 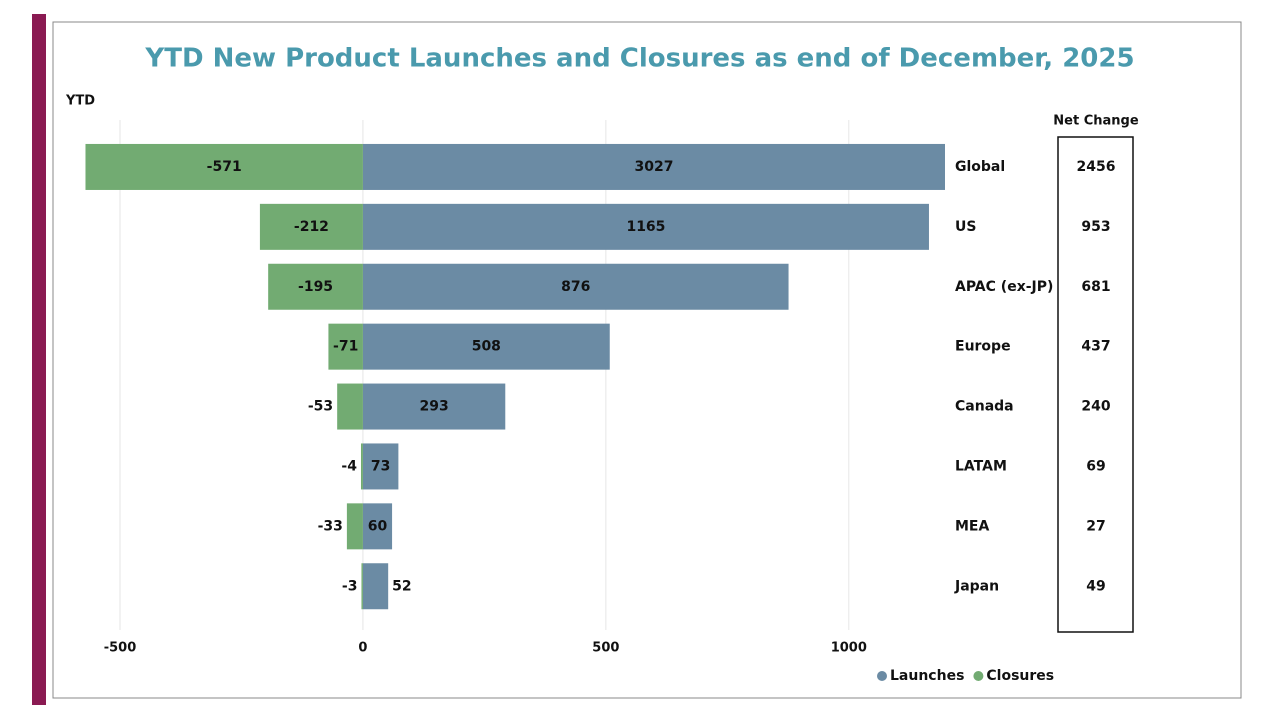 I want to click on data-label: -195, so click(x=315, y=287).